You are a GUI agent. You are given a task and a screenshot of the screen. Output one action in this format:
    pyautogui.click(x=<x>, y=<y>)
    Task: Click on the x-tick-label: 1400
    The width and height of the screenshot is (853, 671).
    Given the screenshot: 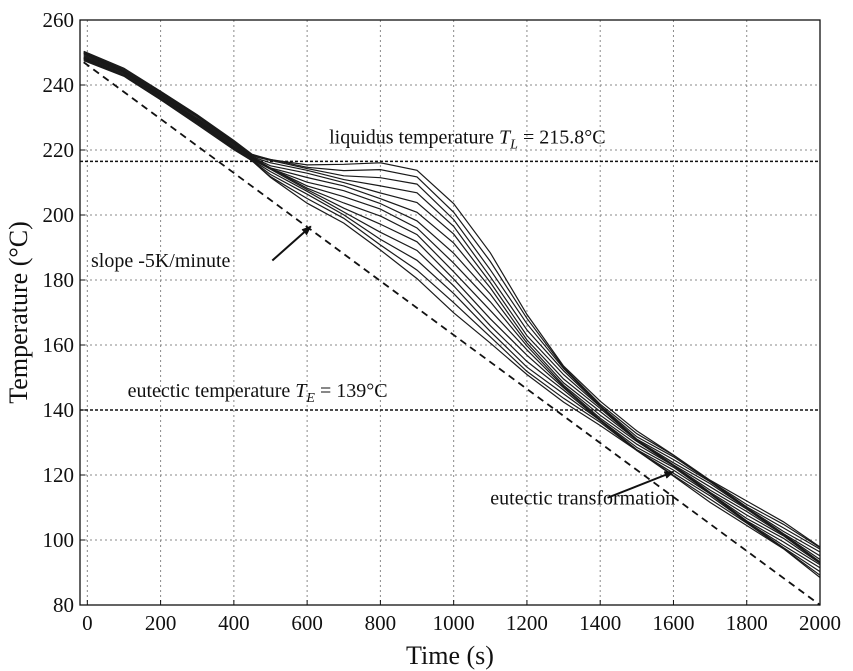 What is the action you would take?
    pyautogui.click(x=600, y=623)
    